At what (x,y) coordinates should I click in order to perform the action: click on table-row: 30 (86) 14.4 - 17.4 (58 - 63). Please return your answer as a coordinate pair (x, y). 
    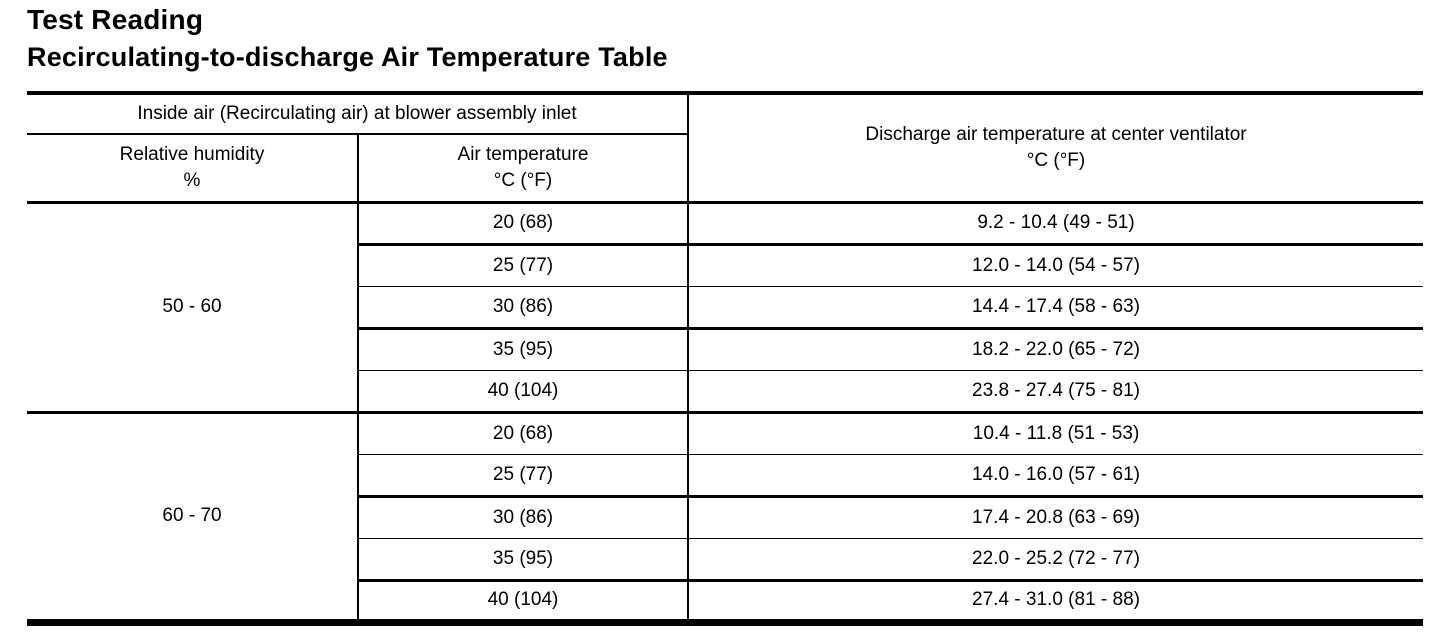
    Looking at the image, I should click on (725, 308).